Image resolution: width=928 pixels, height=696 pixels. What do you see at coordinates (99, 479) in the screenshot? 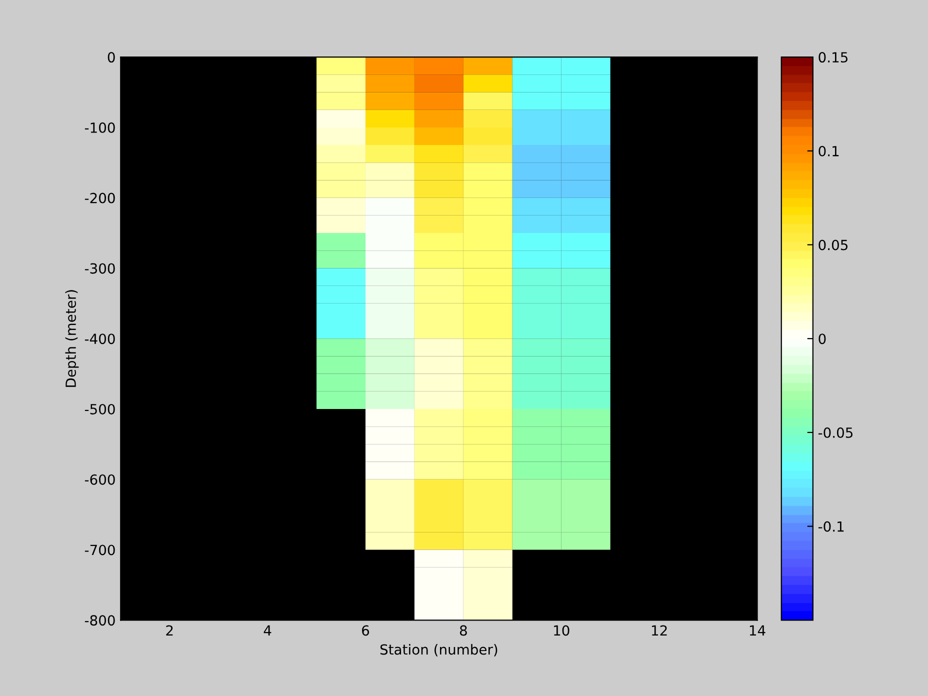
I see `y-tick-label: -600` at bounding box center [99, 479].